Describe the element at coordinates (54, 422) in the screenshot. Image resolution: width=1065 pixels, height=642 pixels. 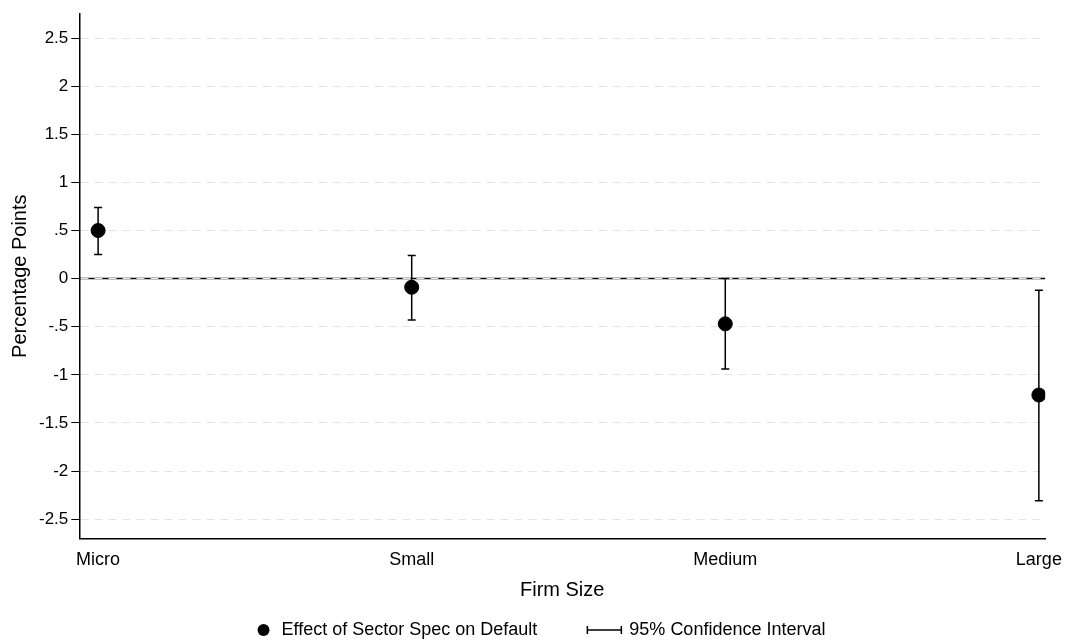
I see `y-tick-label: -1.5` at that location.